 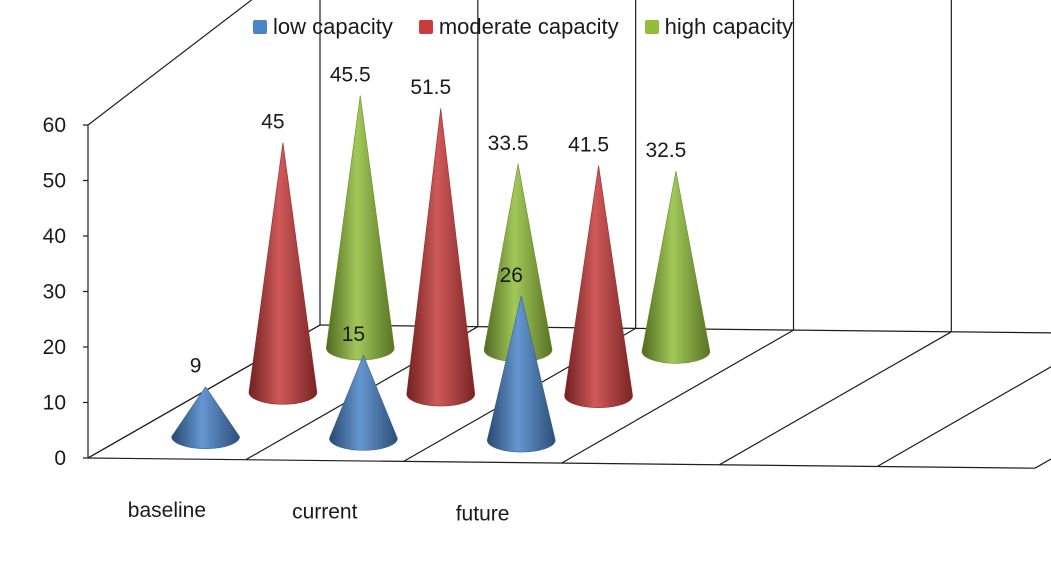 I want to click on data-label: 32.5, so click(x=665, y=150).